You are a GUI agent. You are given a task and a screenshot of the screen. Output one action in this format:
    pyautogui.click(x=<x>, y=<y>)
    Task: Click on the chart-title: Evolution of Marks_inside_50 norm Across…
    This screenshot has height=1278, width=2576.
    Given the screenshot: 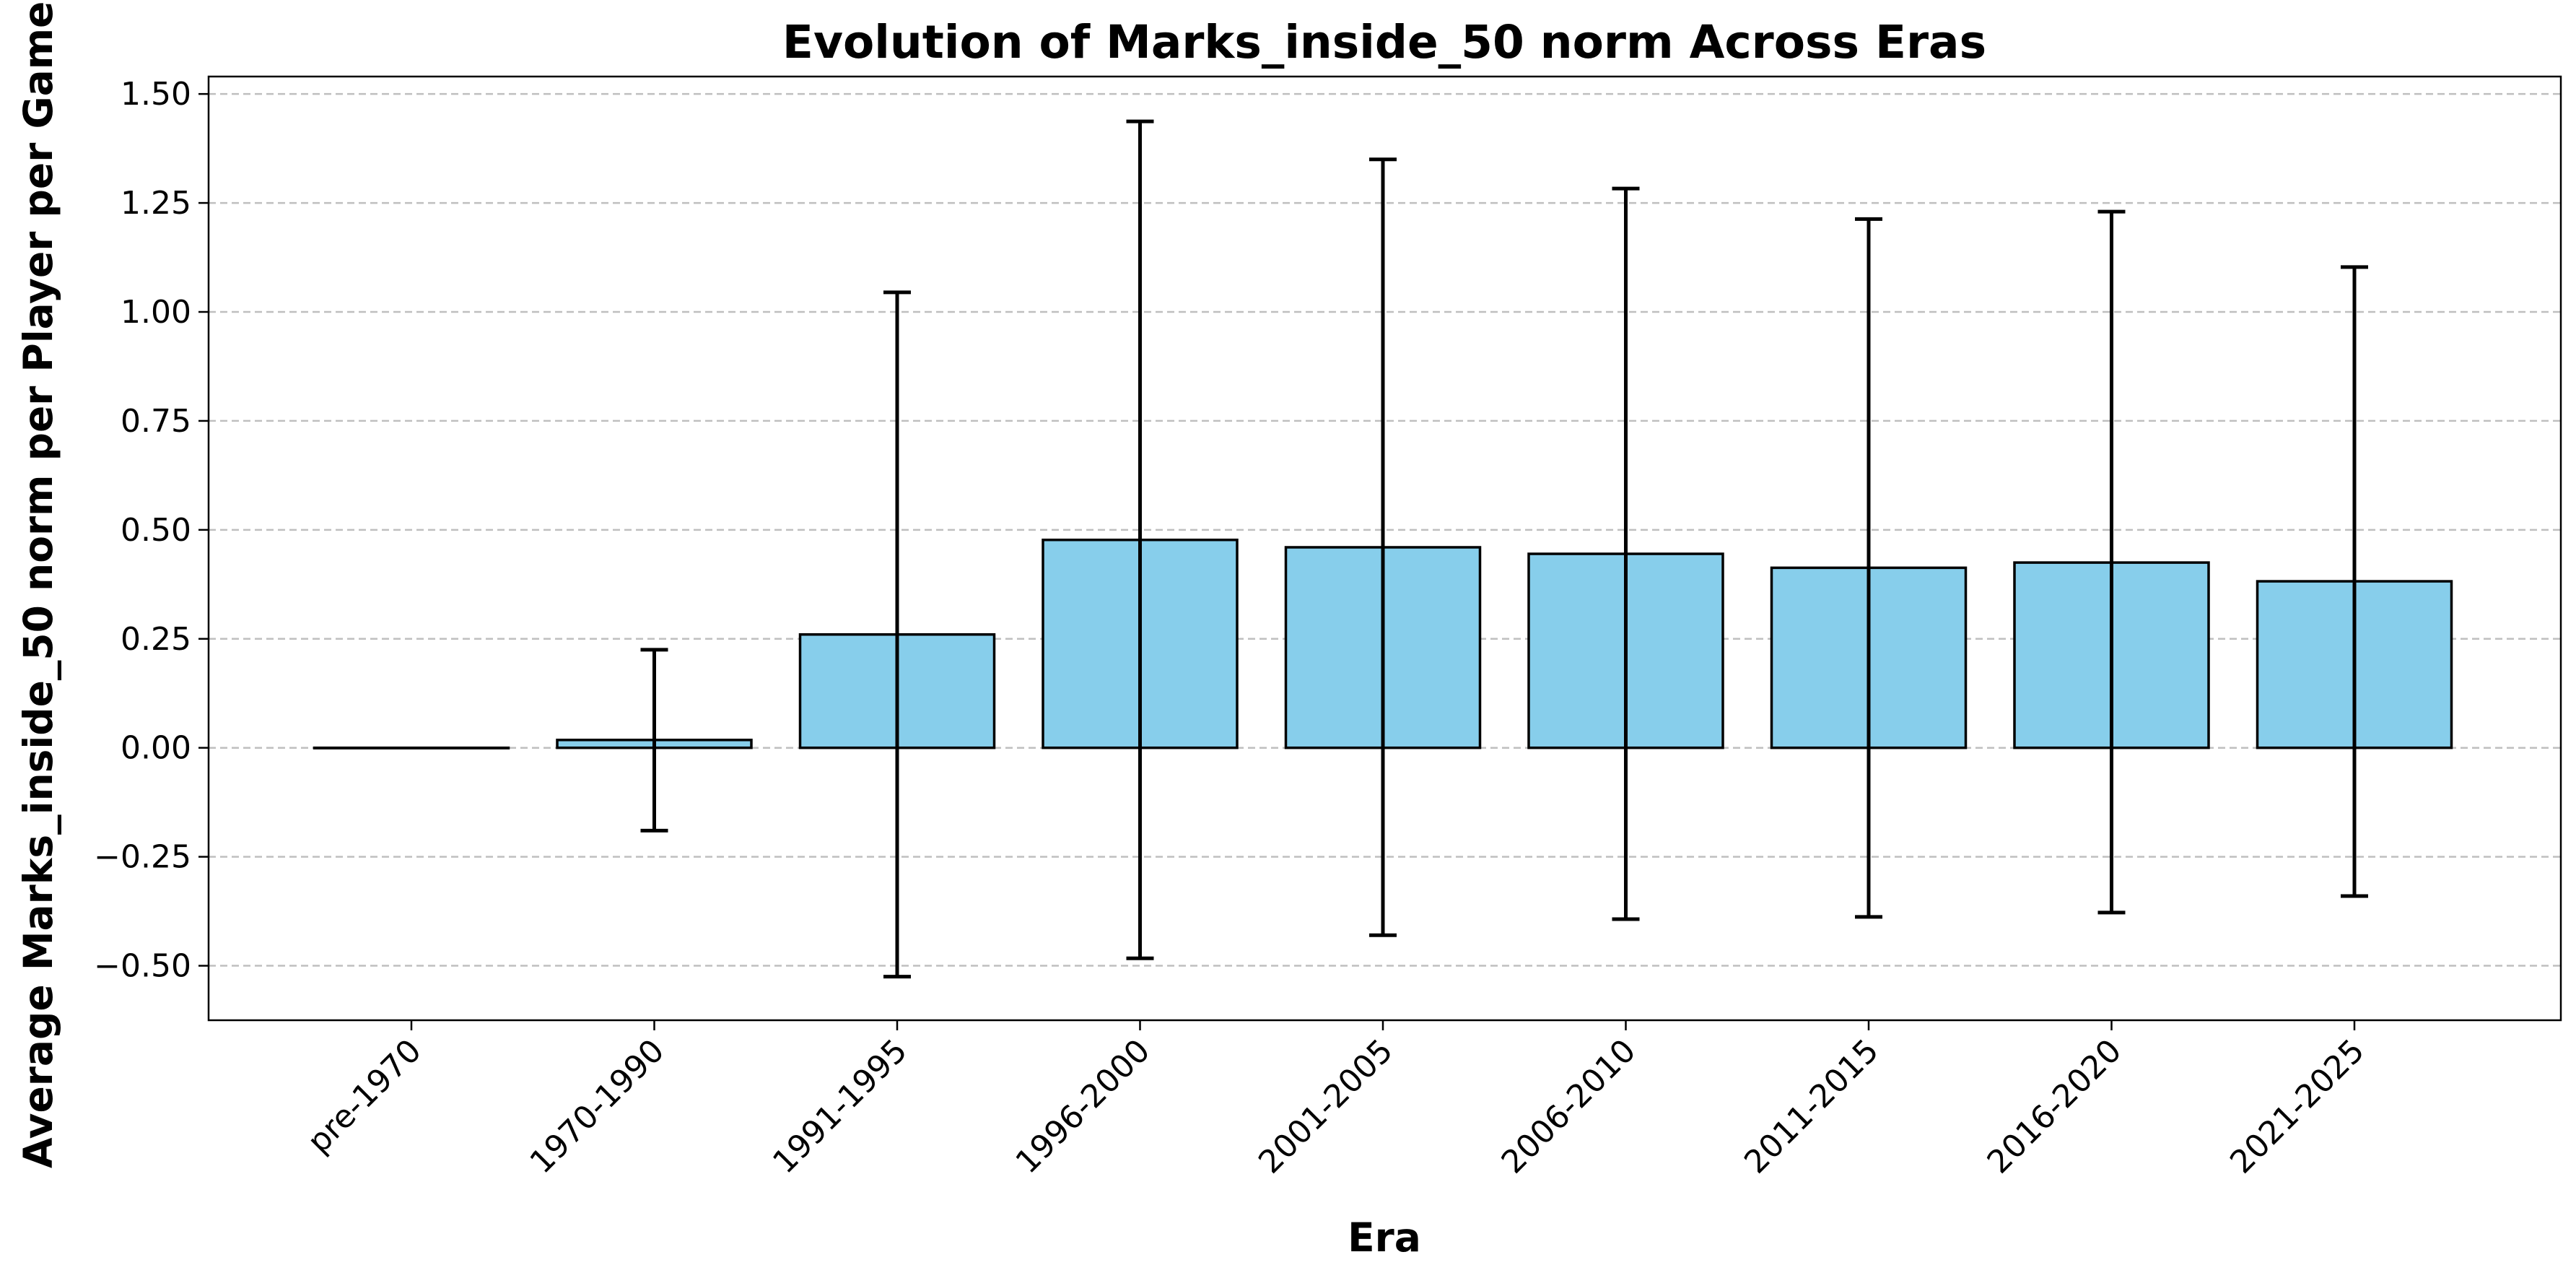 What is the action you would take?
    pyautogui.click(x=1384, y=42)
    